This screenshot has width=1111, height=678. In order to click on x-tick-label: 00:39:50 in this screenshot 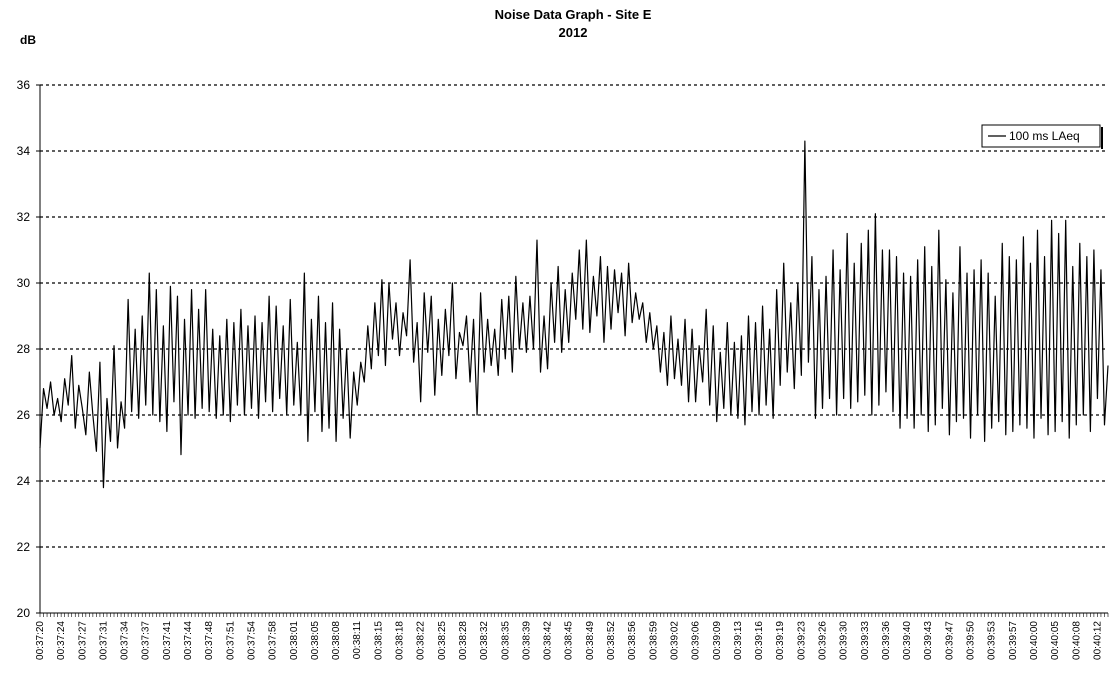, I will do `click(971, 640)`.